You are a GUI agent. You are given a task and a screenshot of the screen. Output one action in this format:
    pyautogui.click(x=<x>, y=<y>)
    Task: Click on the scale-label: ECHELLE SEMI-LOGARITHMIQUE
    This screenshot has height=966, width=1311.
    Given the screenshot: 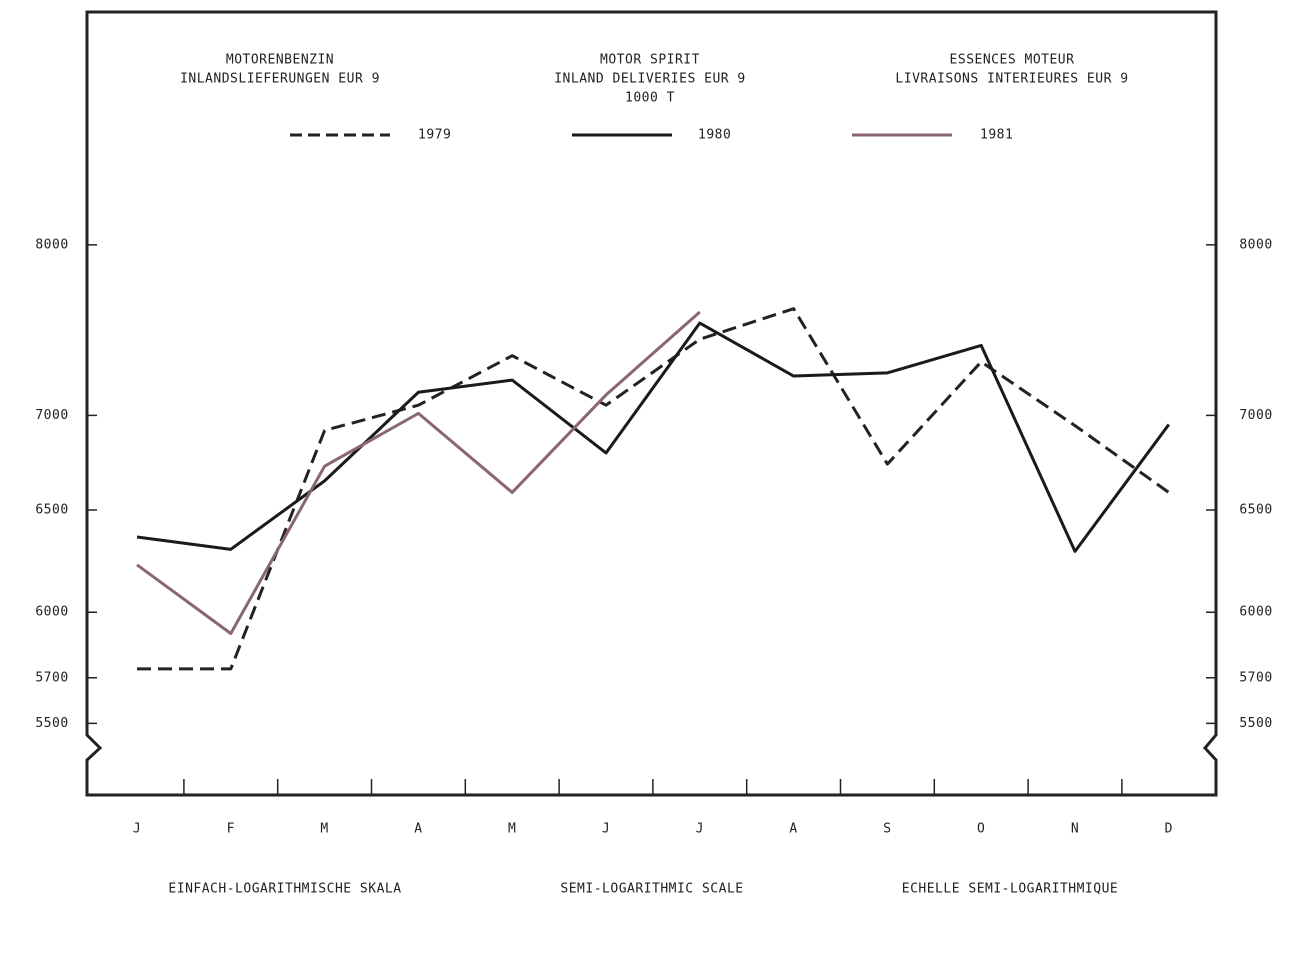 What is the action you would take?
    pyautogui.click(x=1010, y=889)
    